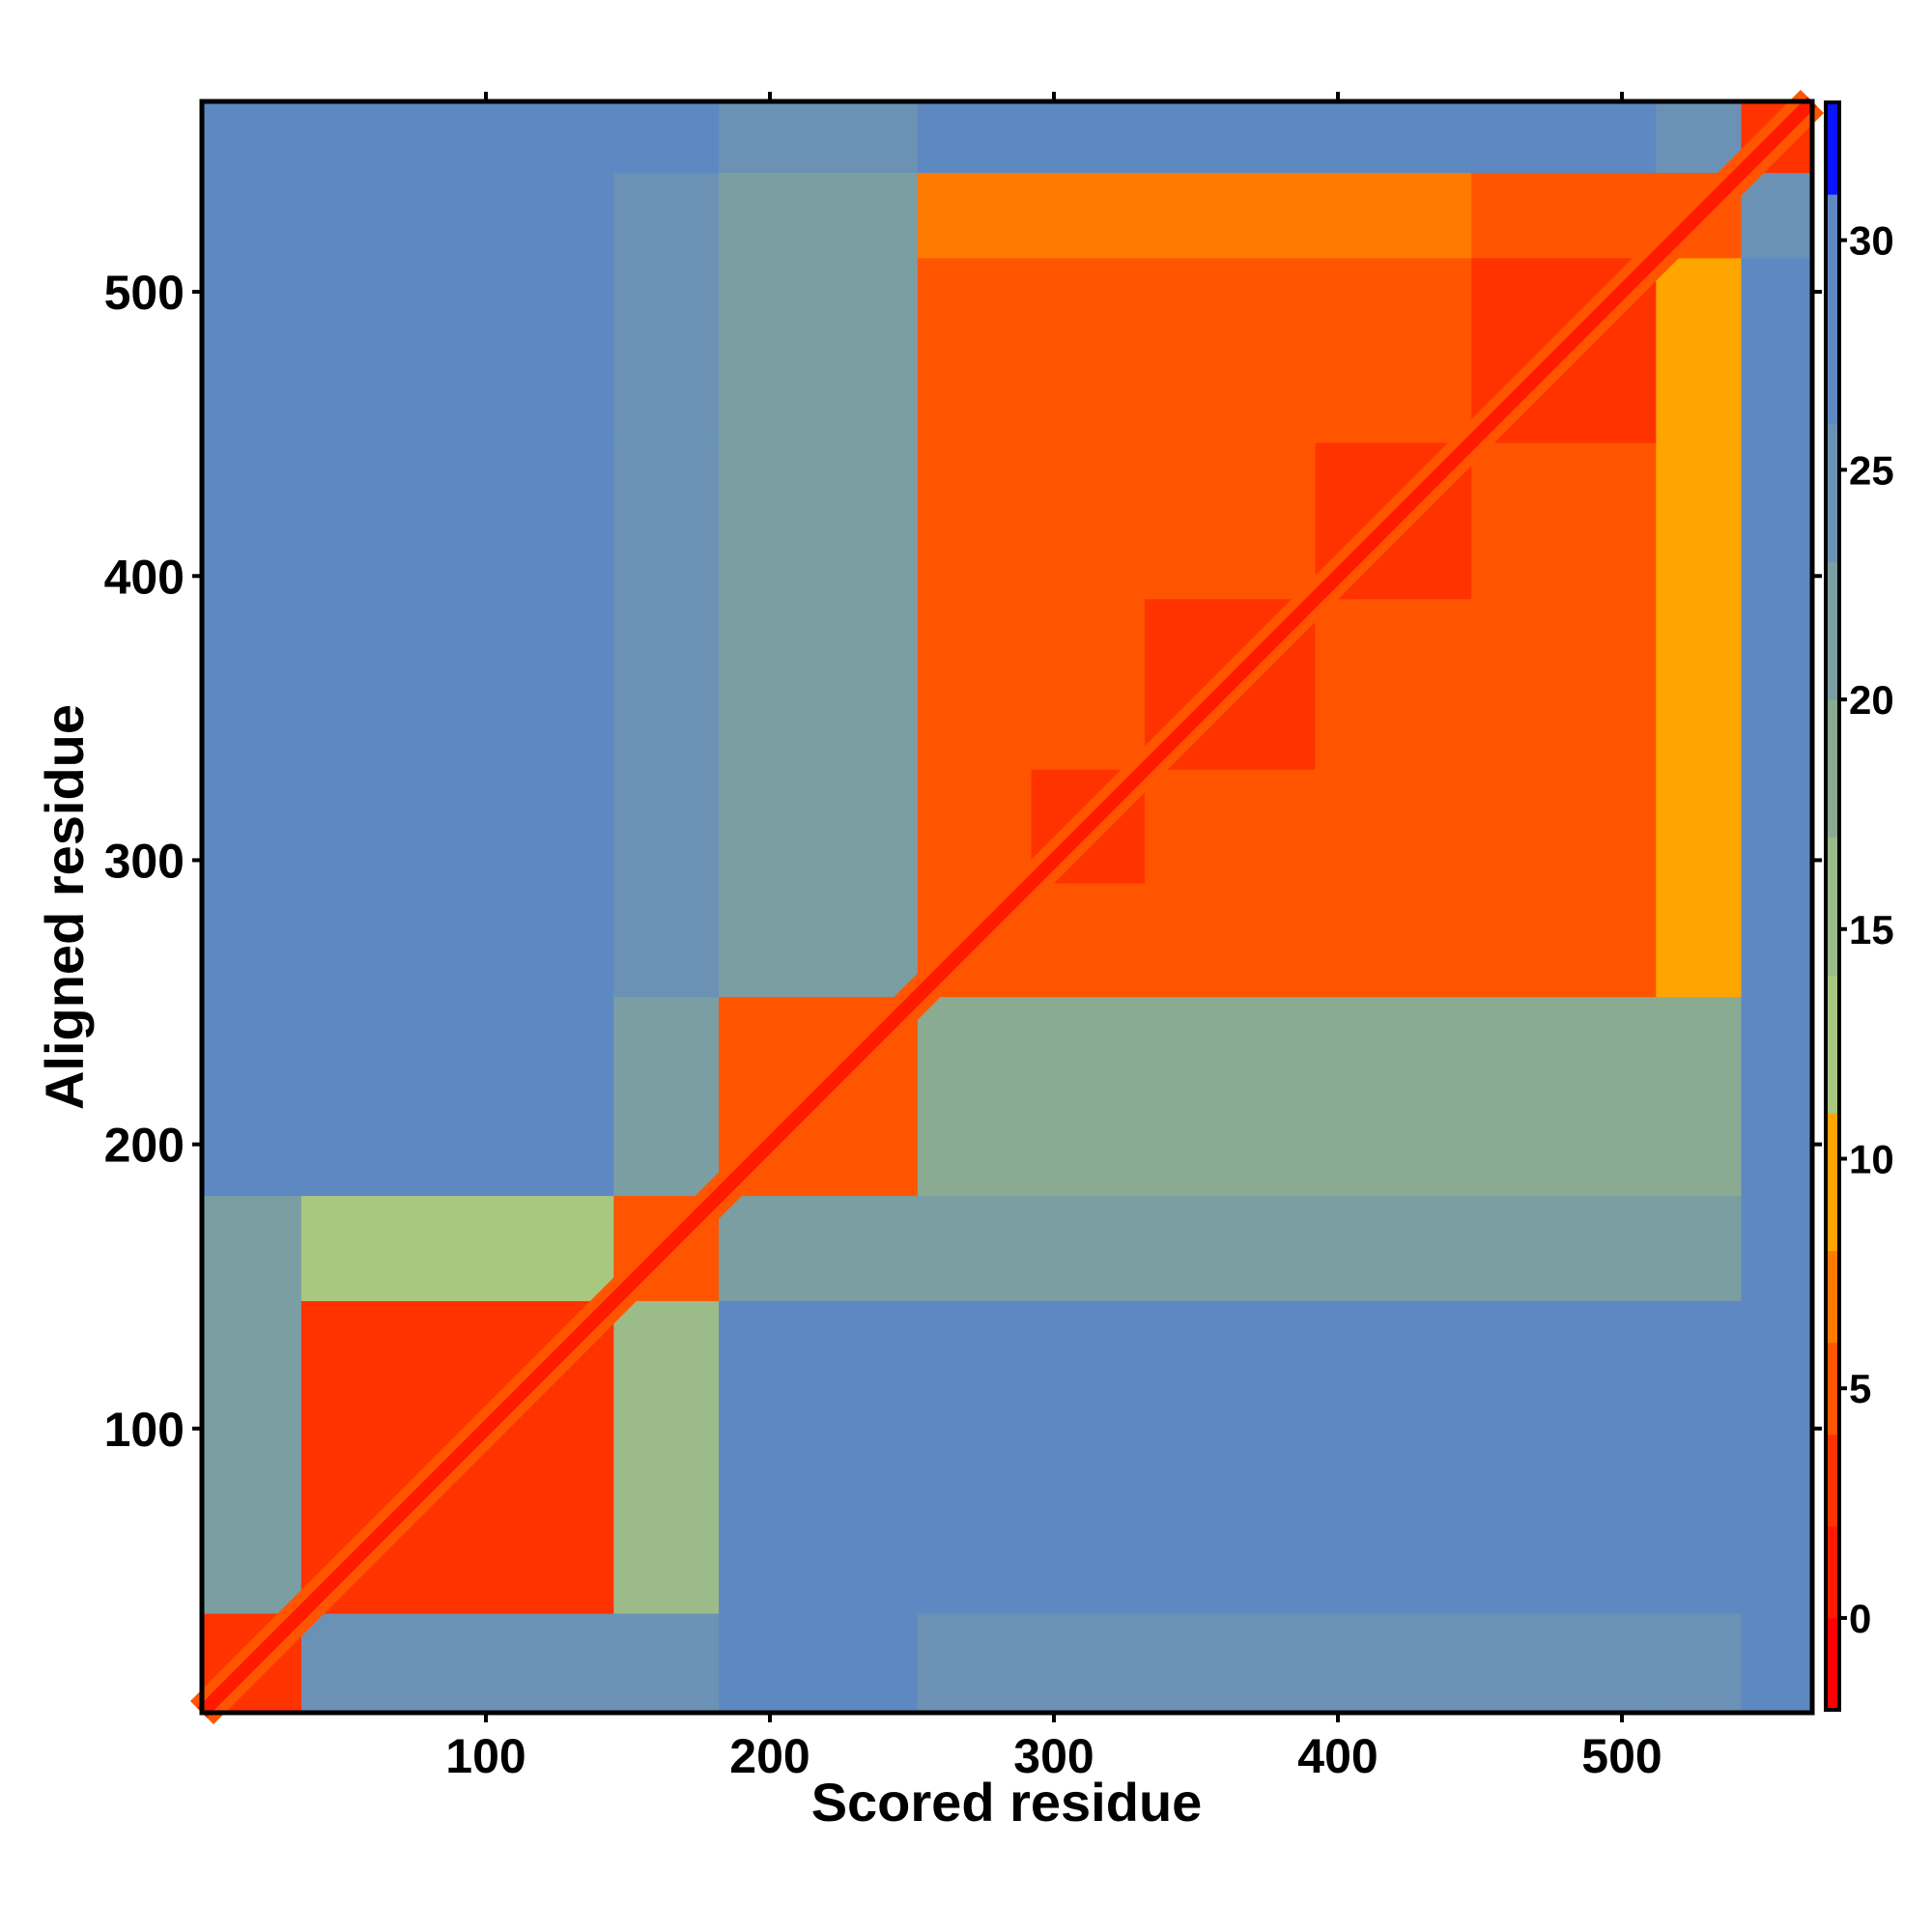  Describe the element at coordinates (1871, 929) in the screenshot. I see `colorbar-tick-label: 15` at that location.